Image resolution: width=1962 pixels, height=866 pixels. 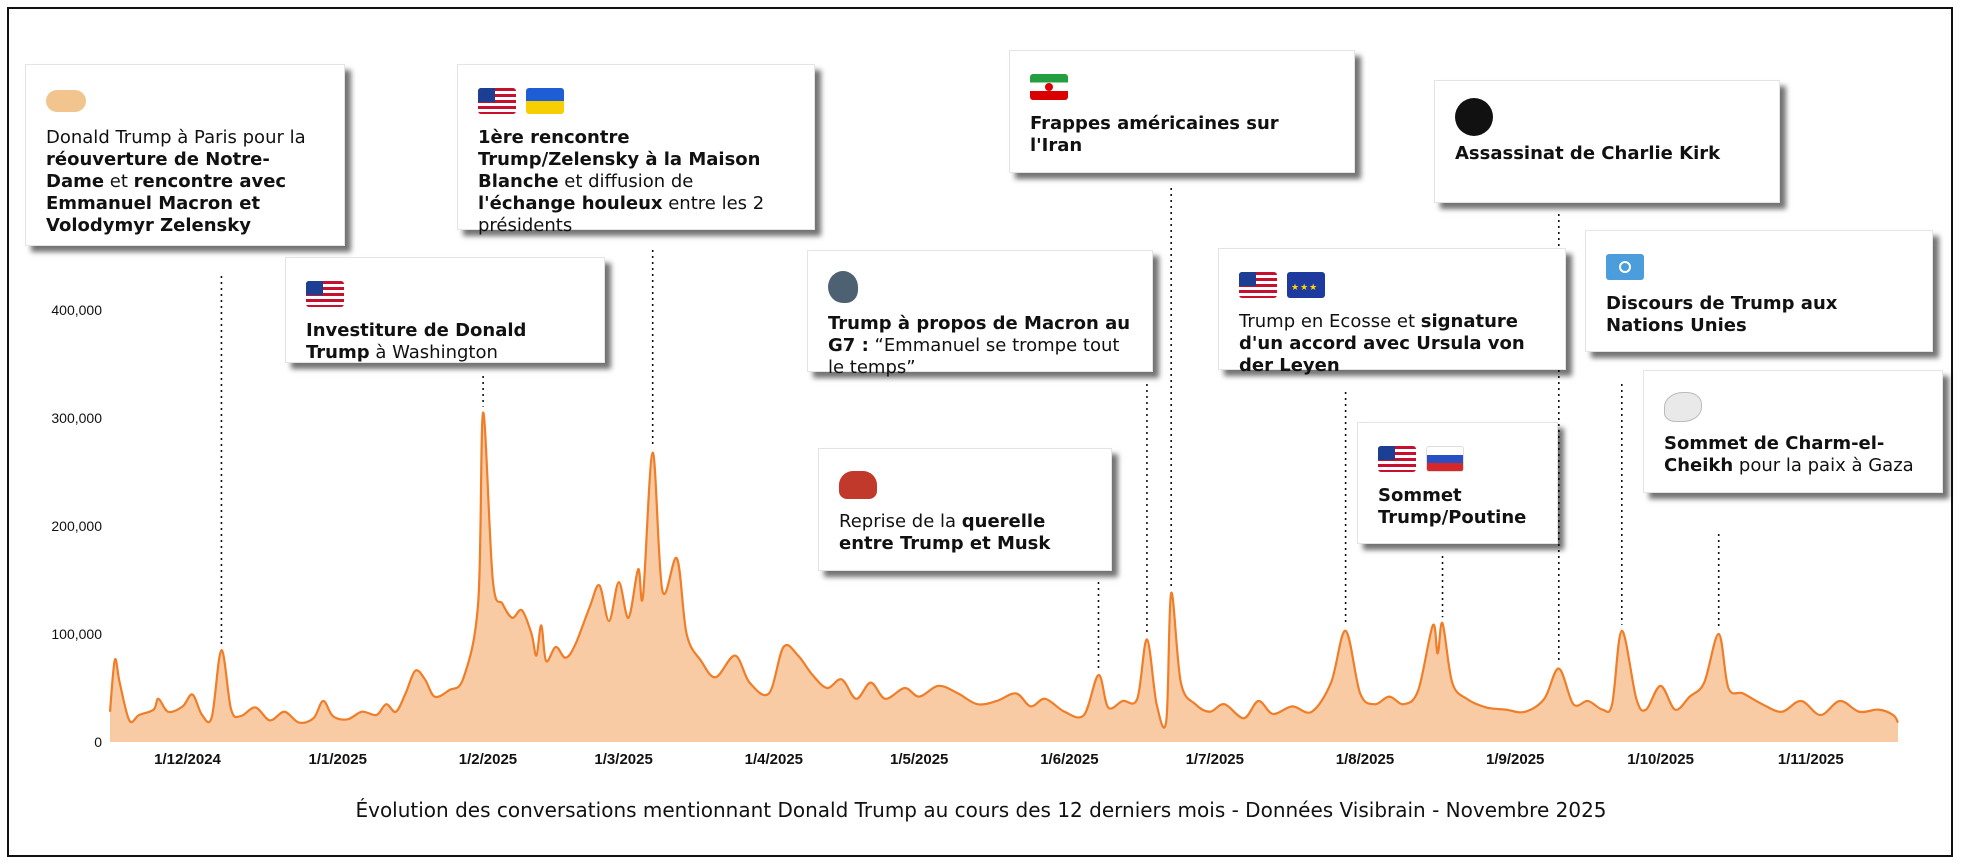 What do you see at coordinates (1759, 291) in the screenshot?
I see `annotation-card: Discours de Trump aux Nations Unies` at bounding box center [1759, 291].